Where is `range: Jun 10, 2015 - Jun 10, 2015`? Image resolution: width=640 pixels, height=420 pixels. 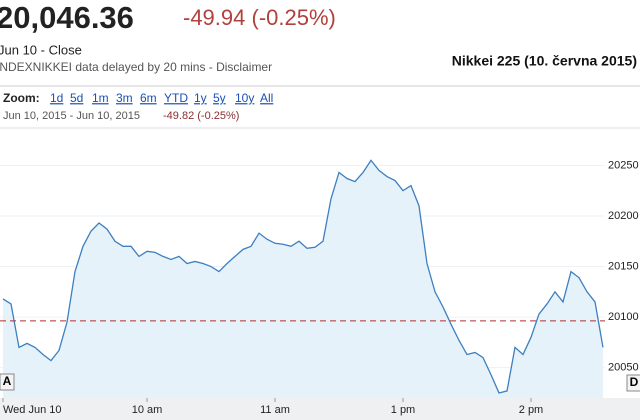
range: Jun 10, 2015 - Jun 10, 2015 is located at coordinates (71, 116).